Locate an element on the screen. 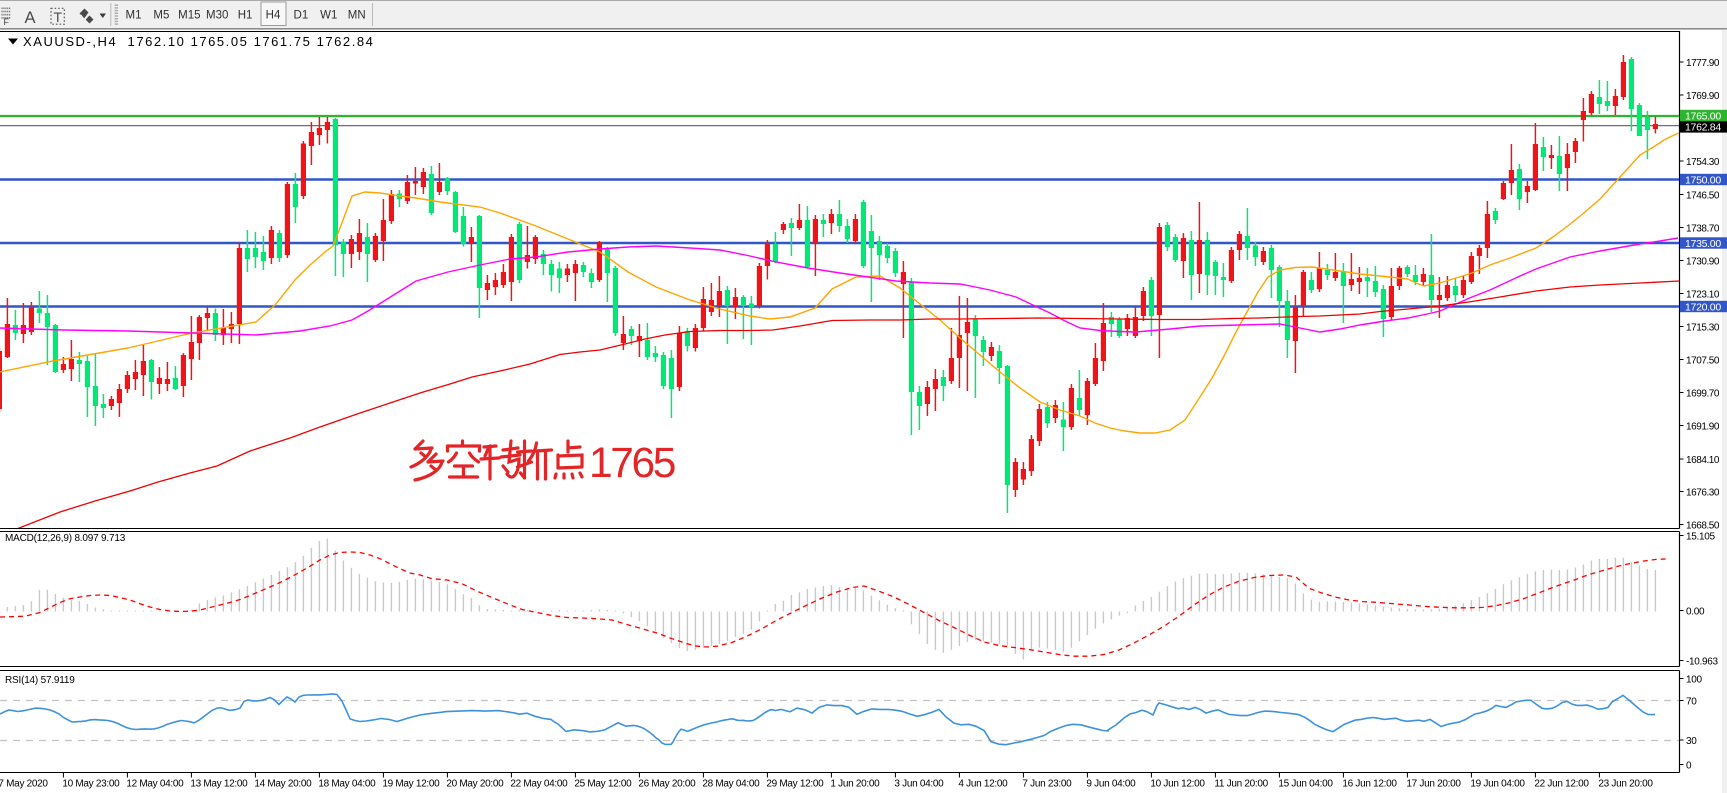 The width and height of the screenshot is (1727, 793). svg-text: 0 is located at coordinates (1689, 765).